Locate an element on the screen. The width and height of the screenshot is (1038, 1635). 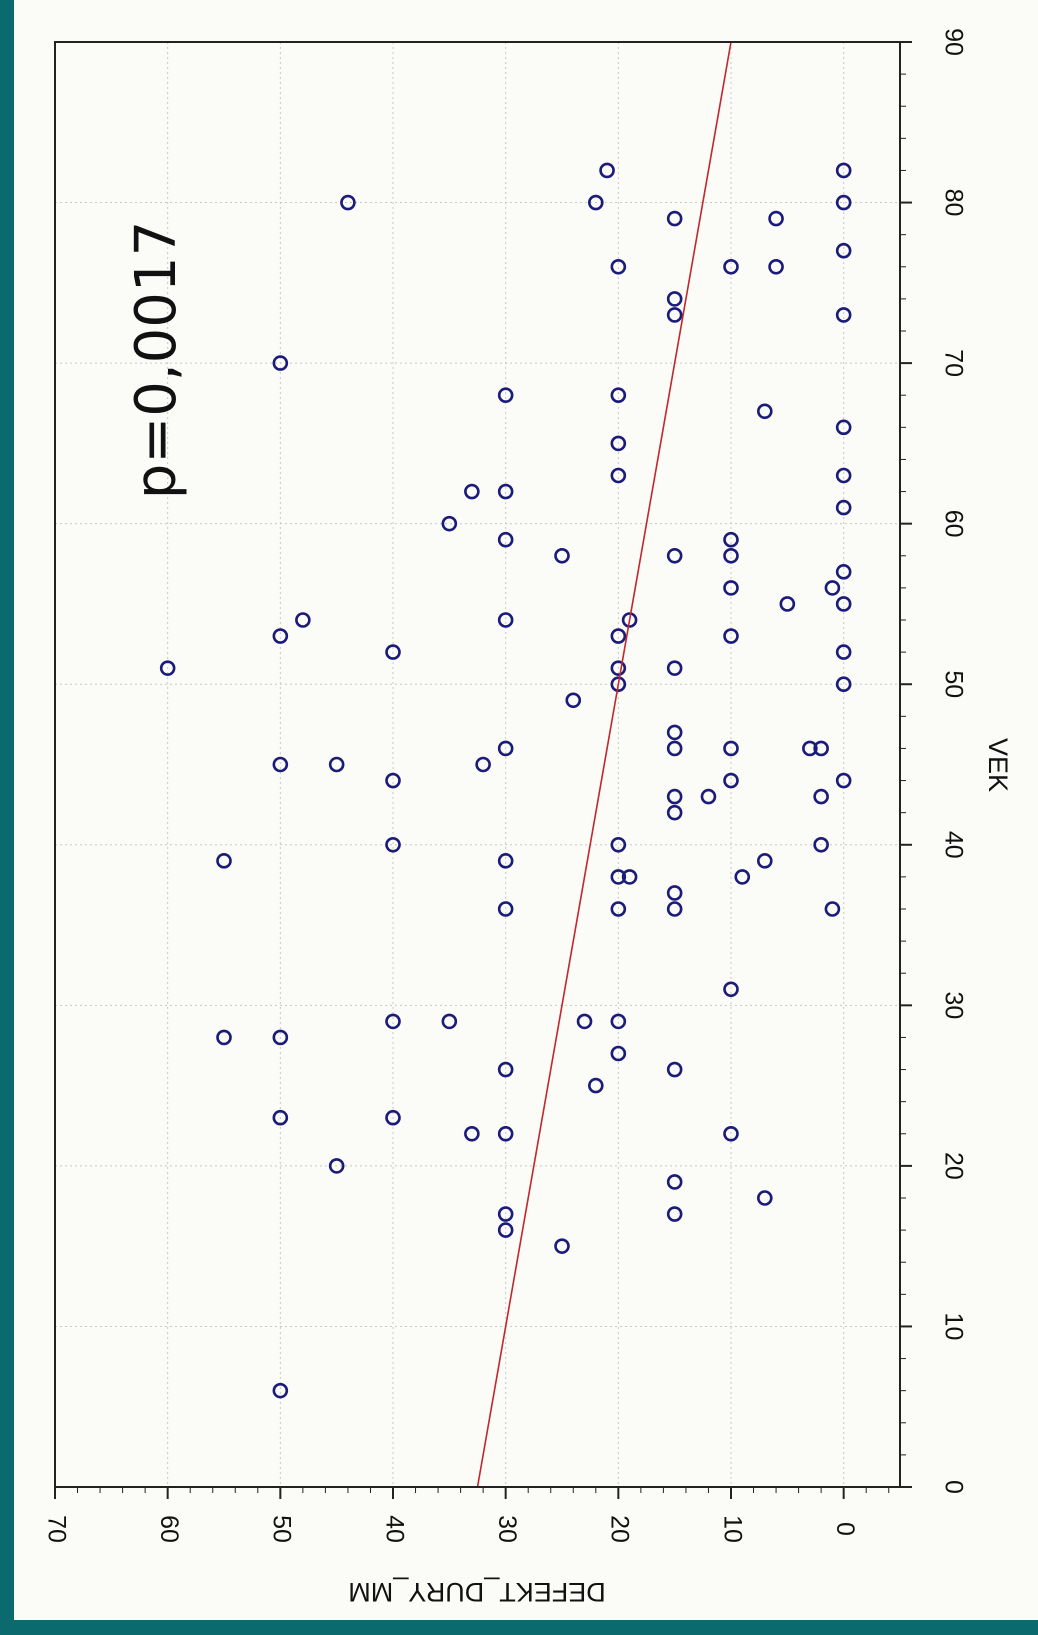
y-tick-label: 0 is located at coordinates (845, 1529).